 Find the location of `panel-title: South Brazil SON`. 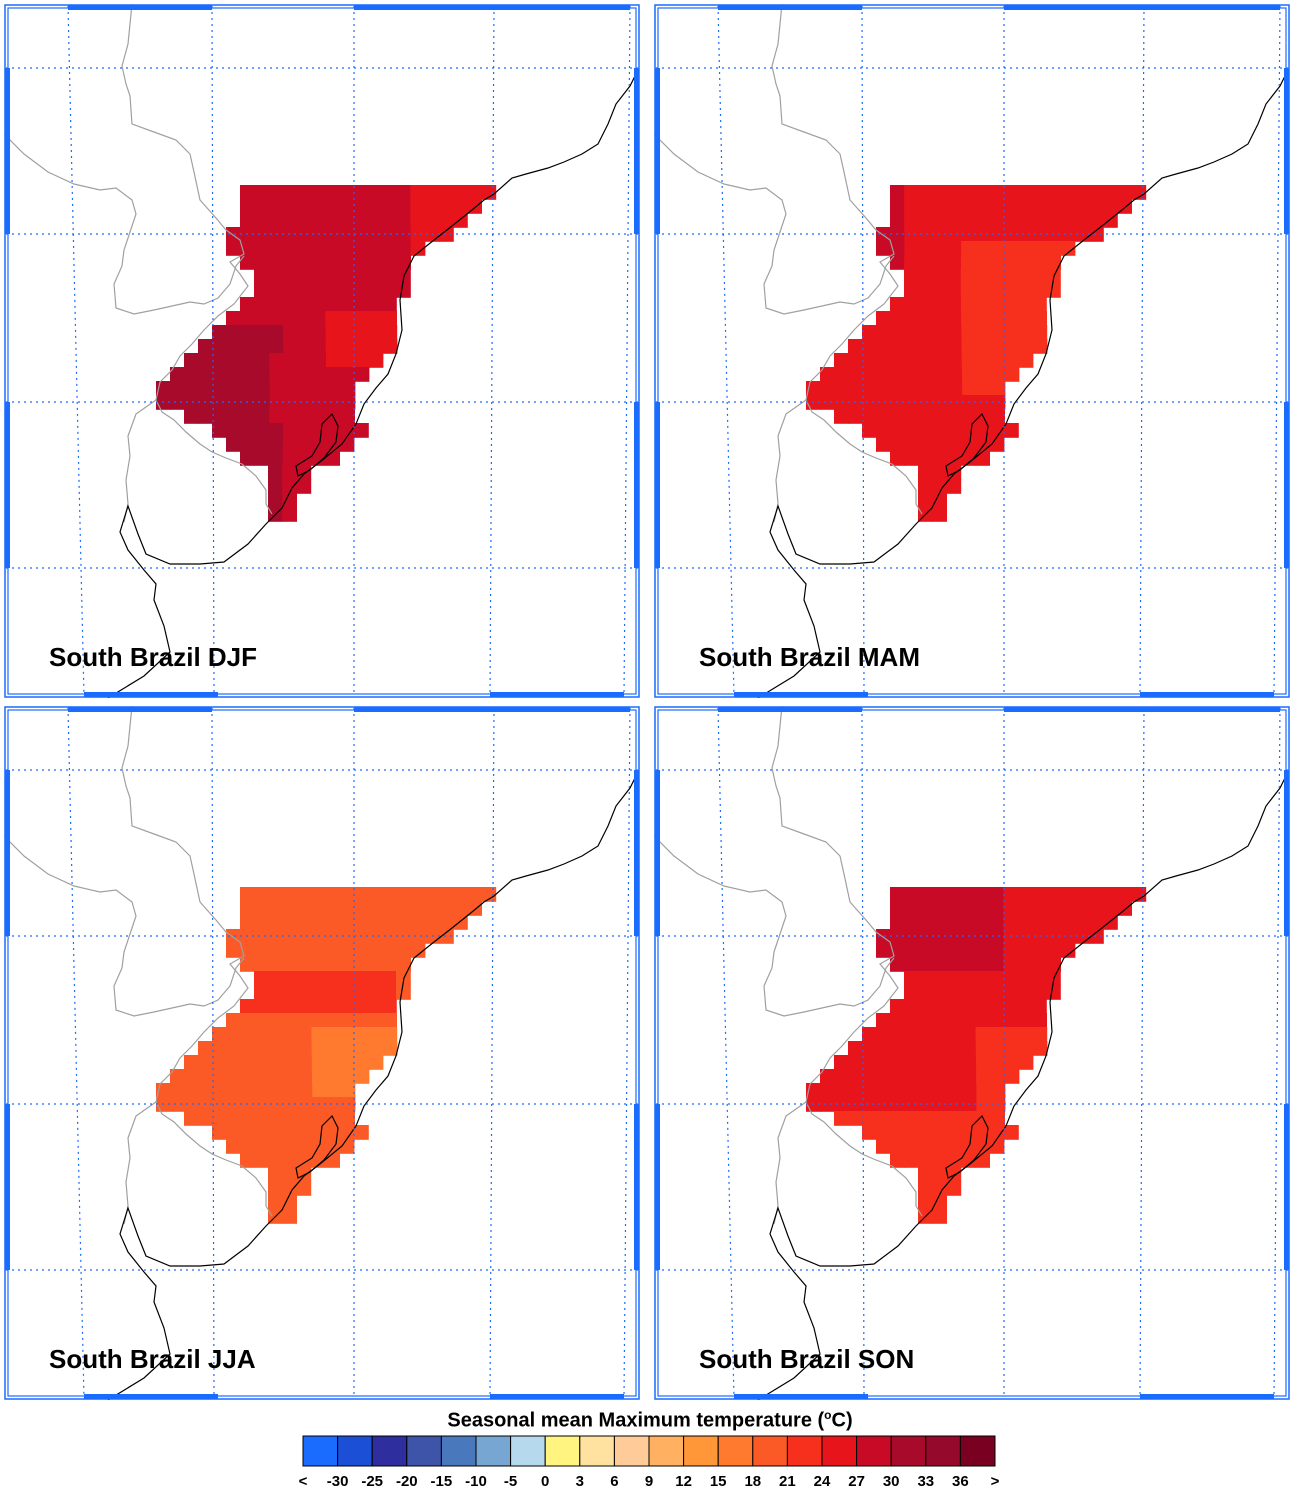

panel-title: South Brazil SON is located at coordinates (807, 1359).